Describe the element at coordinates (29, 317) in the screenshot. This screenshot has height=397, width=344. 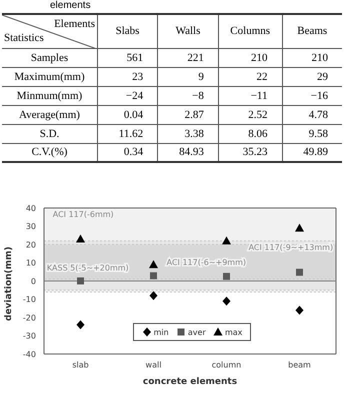
I see `y-tick-label: -20` at that location.